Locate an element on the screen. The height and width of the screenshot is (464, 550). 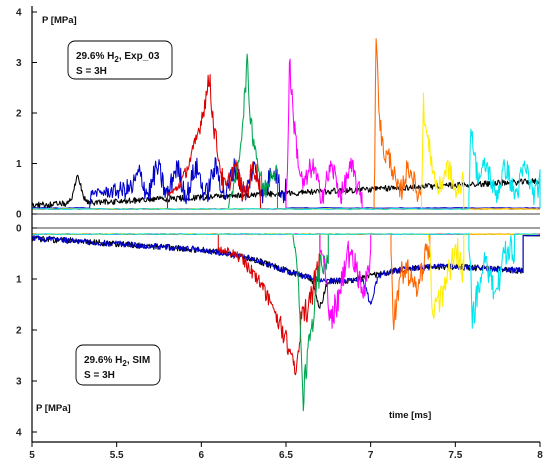
upper-annotation-box is located at coordinates (120, 60).